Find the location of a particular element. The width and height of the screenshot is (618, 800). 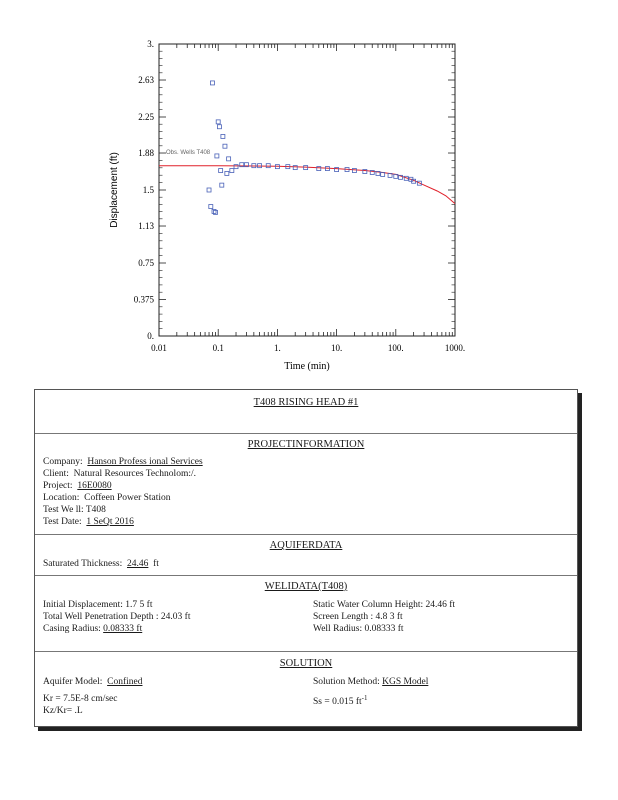

y-tick-label: 0. is located at coordinates (150, 336).